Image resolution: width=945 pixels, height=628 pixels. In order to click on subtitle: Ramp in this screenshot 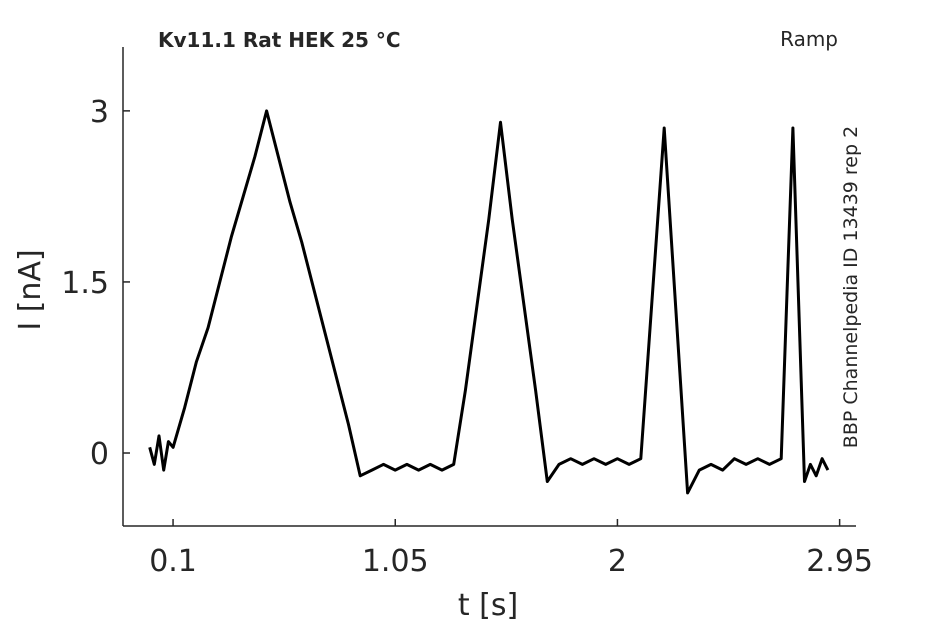, I will do `click(809, 39)`.